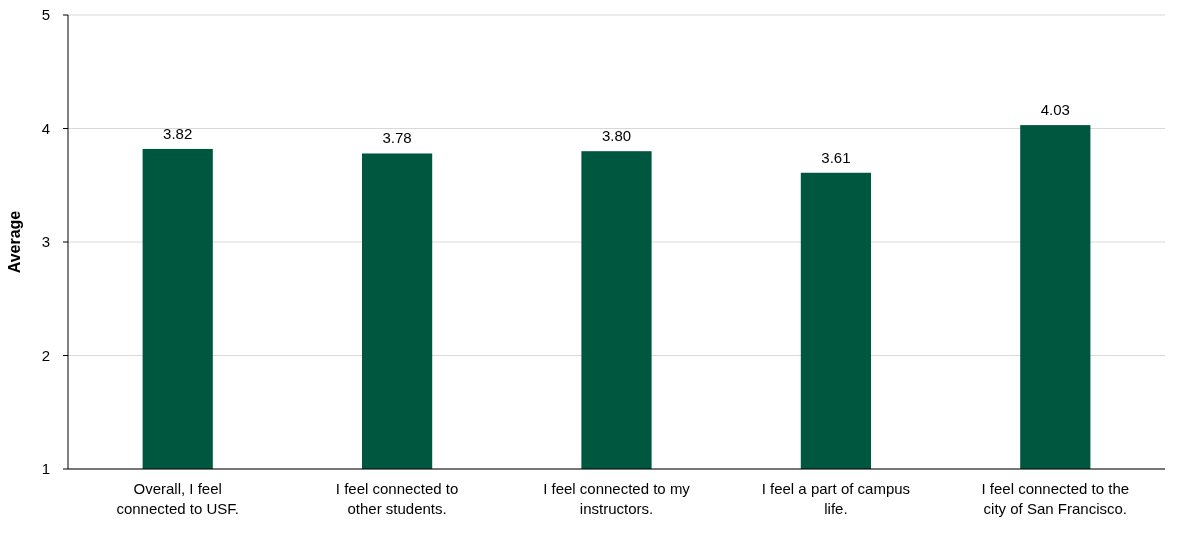 This screenshot has width=1179, height=544. I want to click on data-label: 4.03, so click(1055, 110).